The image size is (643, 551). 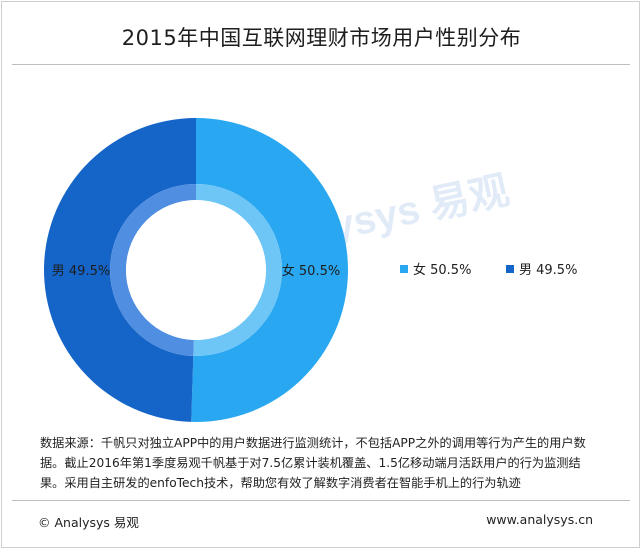 I want to click on donut-hole, so click(x=196, y=270).